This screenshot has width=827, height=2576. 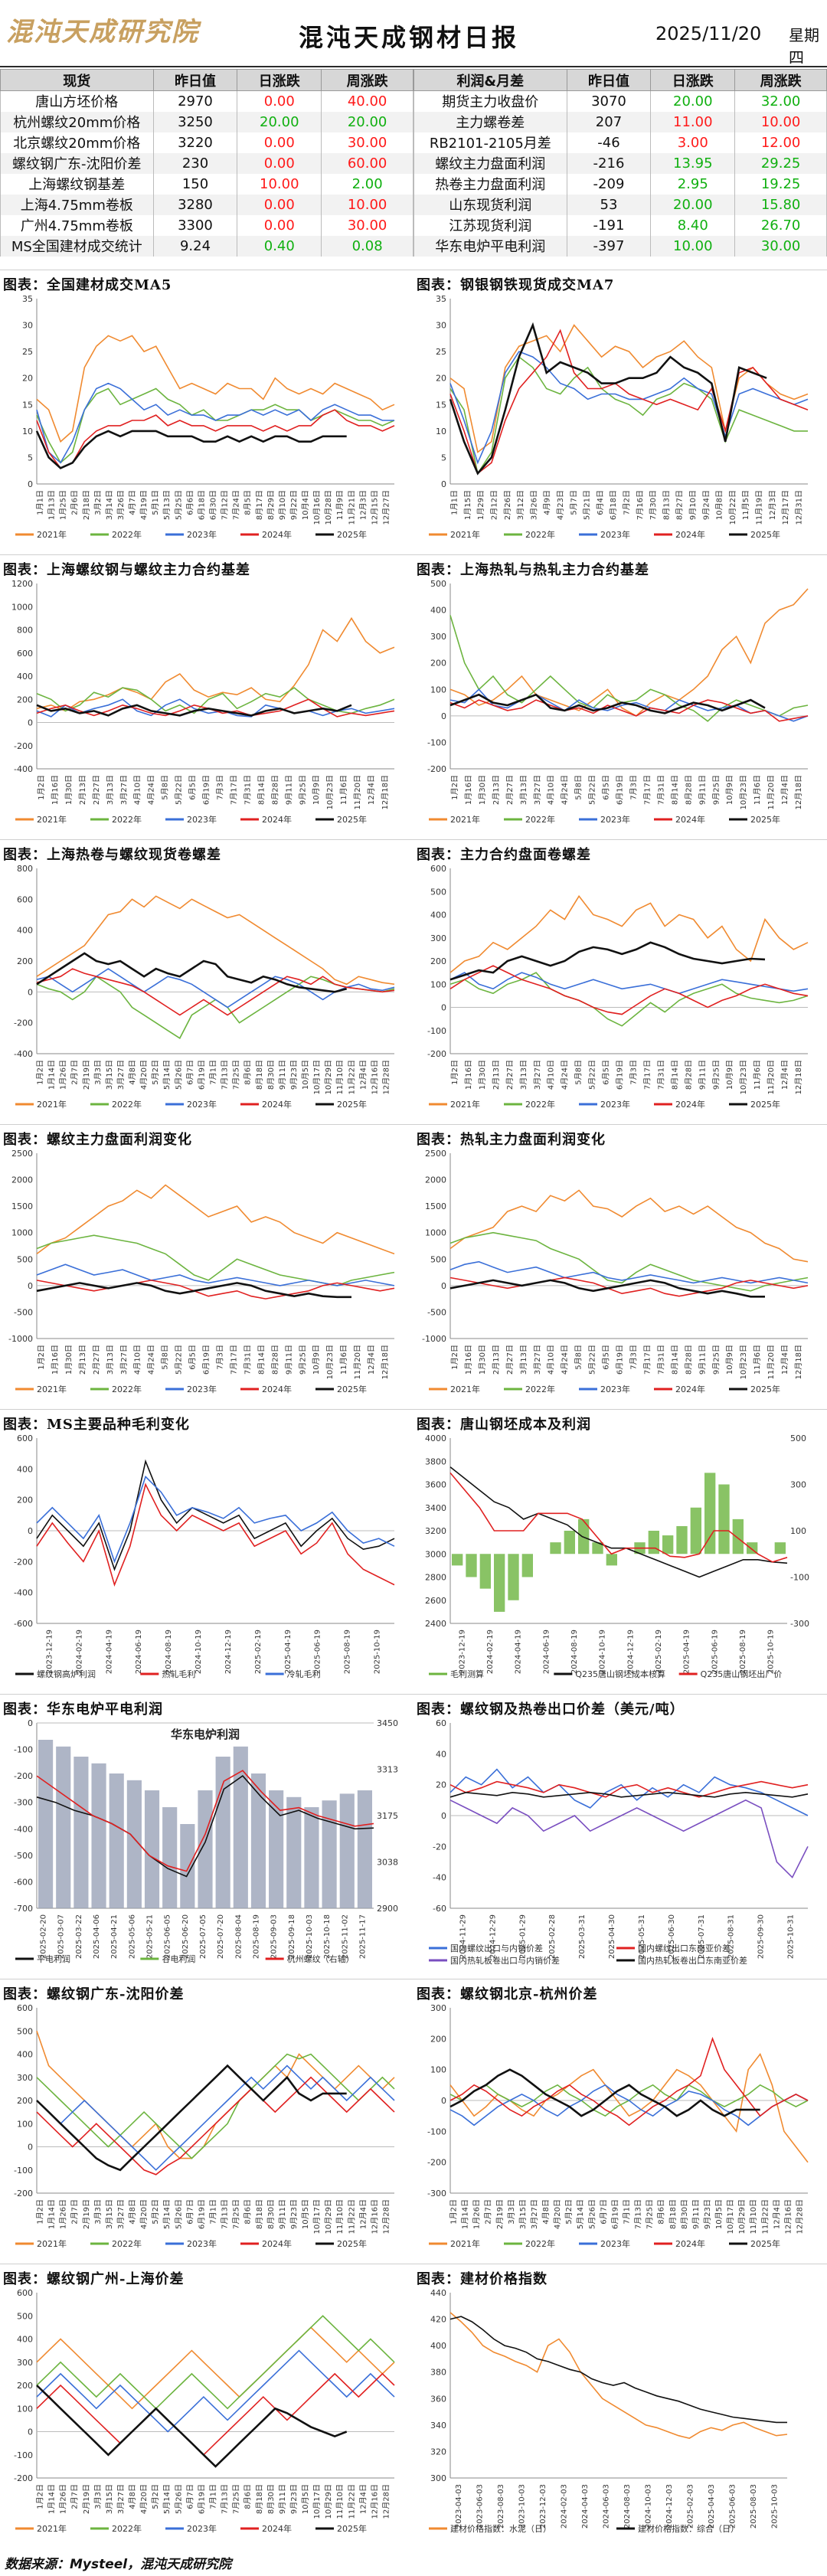 I want to click on legend-label: 2025年, so click(x=765, y=819).